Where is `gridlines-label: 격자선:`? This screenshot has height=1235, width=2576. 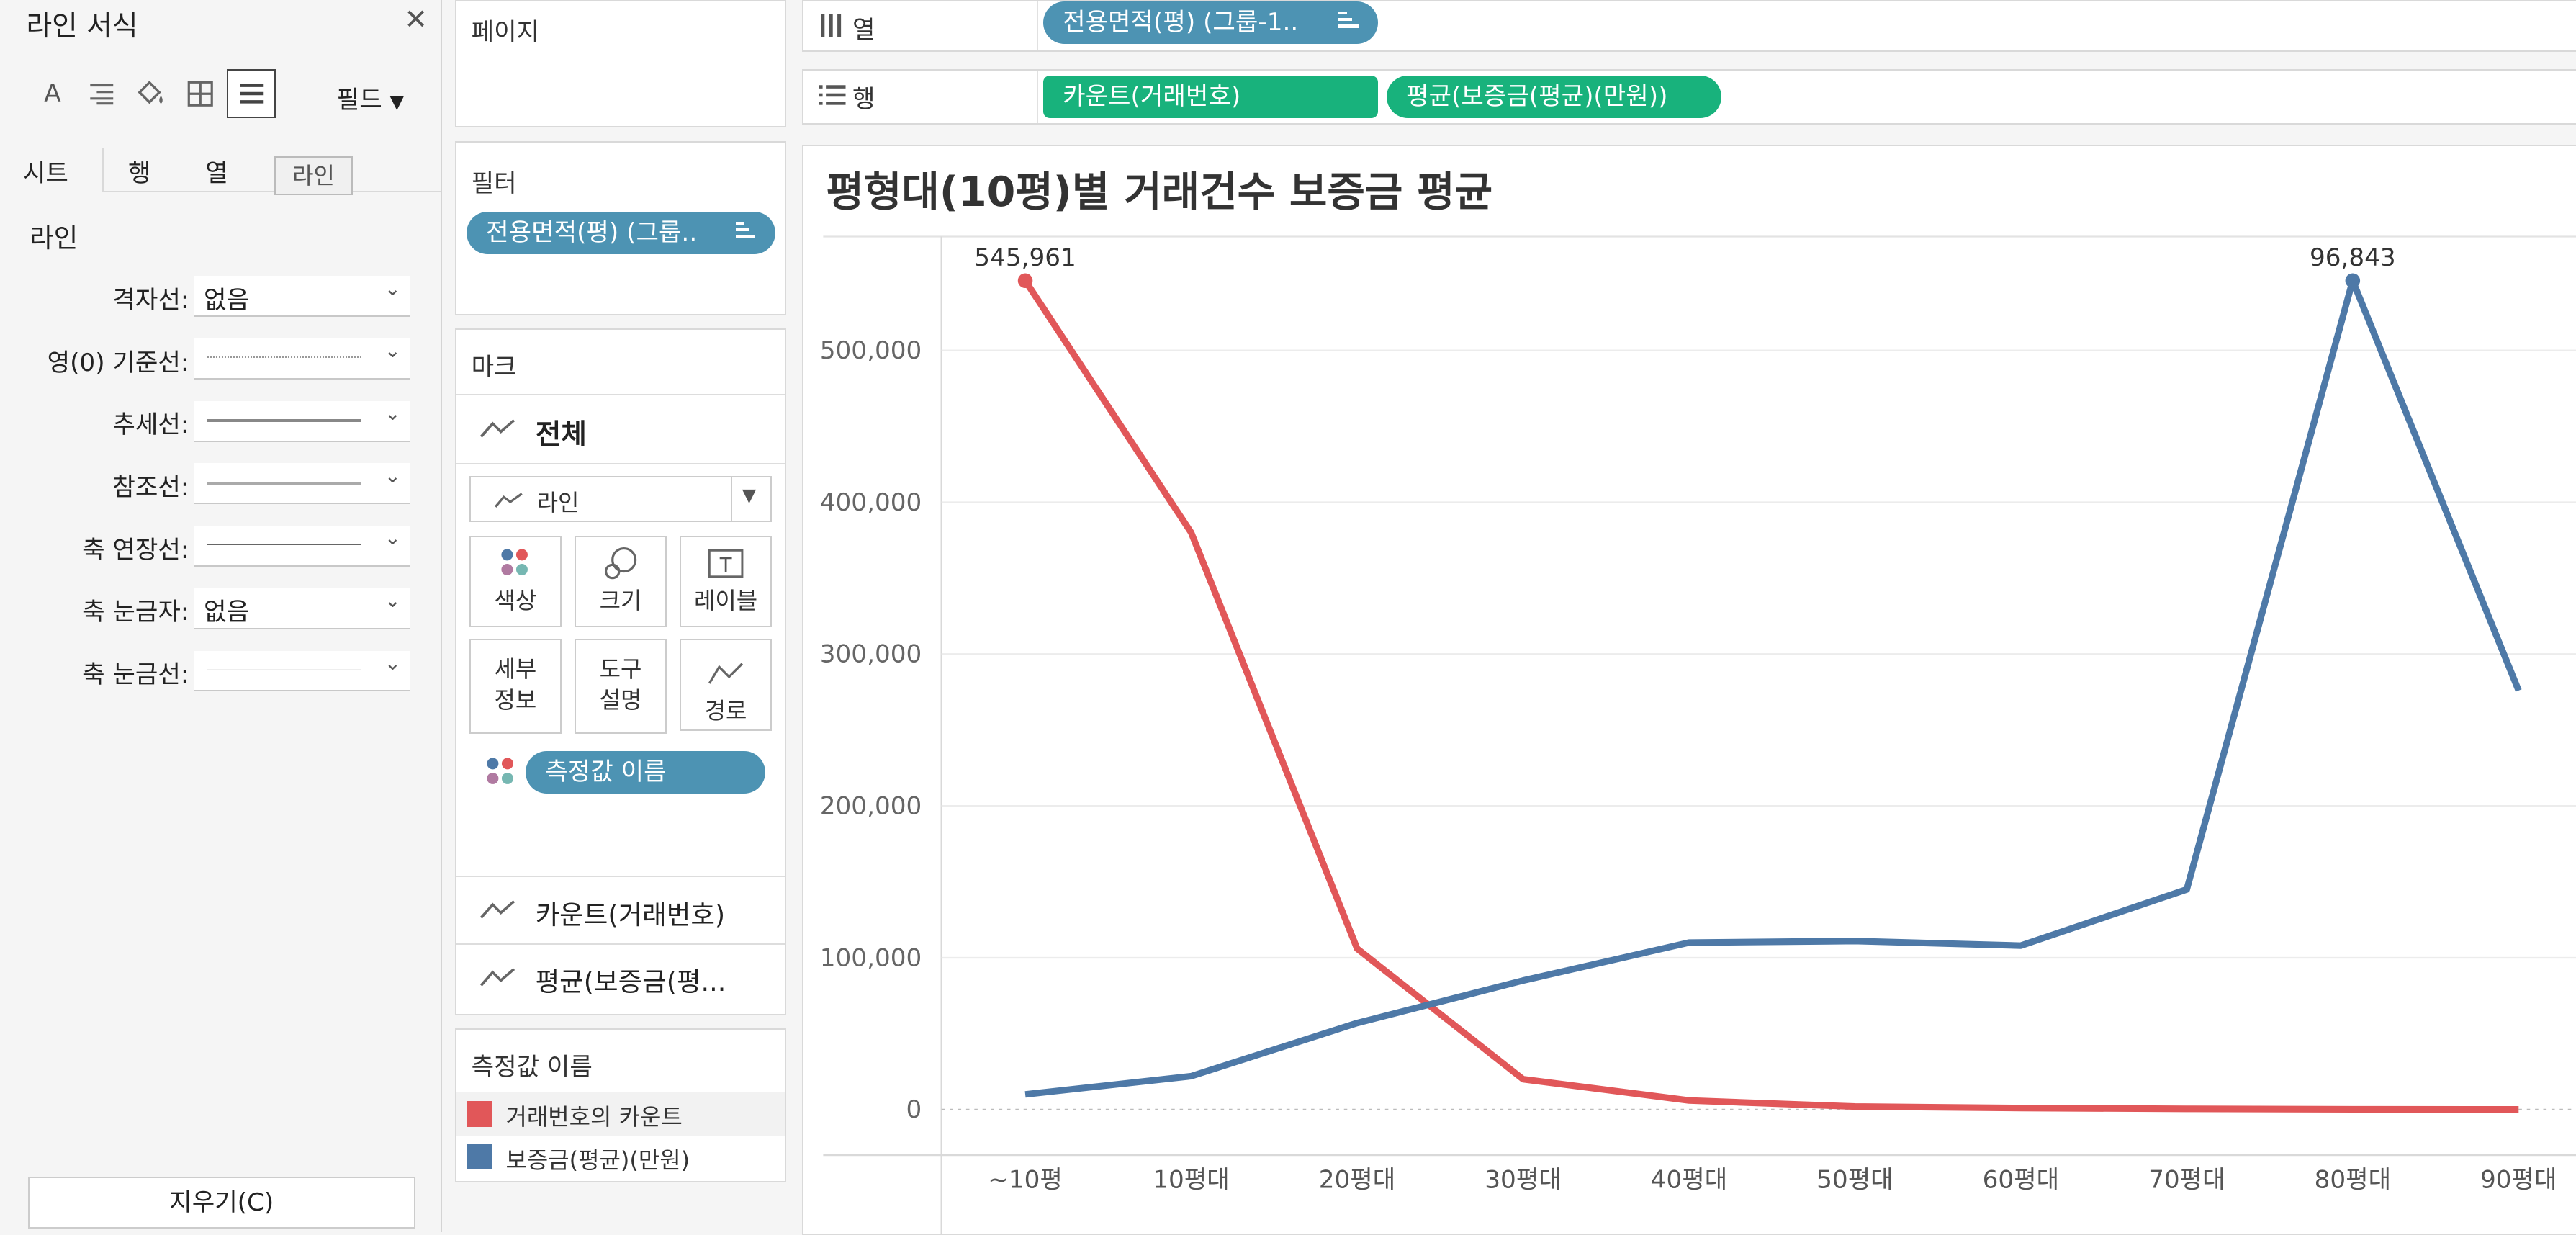 gridlines-label: 격자선: is located at coordinates (150, 300).